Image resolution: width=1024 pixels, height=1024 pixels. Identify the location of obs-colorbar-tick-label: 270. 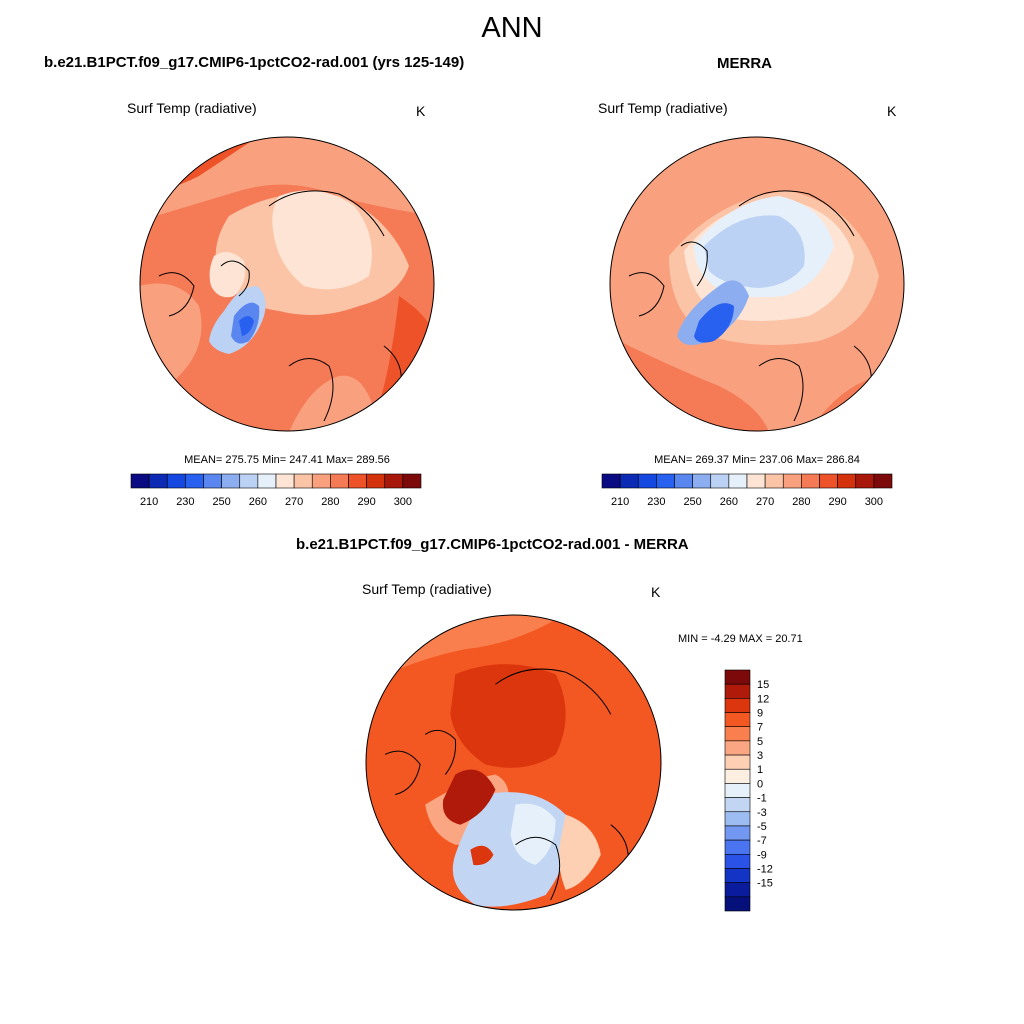
(765, 502).